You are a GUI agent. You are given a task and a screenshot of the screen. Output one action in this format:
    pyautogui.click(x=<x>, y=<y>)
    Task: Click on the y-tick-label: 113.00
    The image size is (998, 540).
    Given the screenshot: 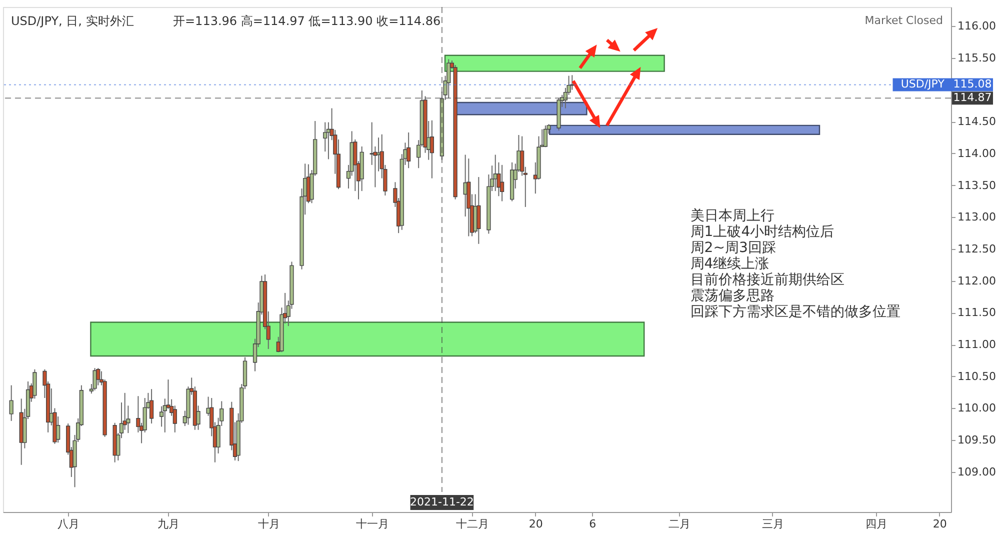 What is the action you would take?
    pyautogui.click(x=977, y=217)
    